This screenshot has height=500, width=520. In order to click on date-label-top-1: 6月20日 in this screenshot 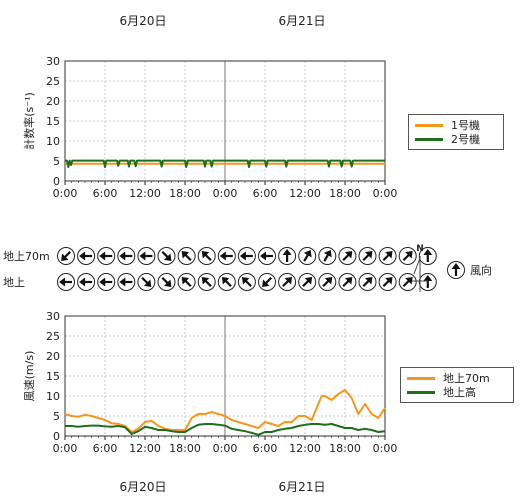, I will do `click(143, 21)`.